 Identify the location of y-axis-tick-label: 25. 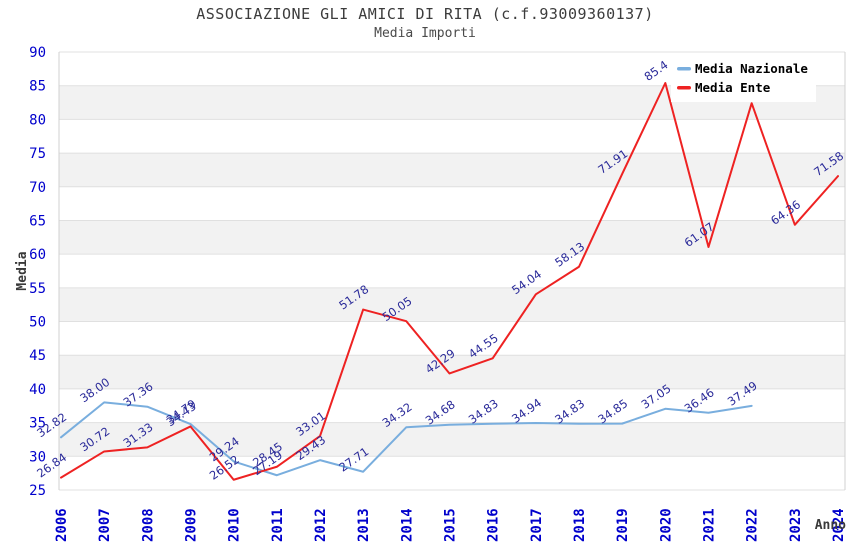
(37, 491).